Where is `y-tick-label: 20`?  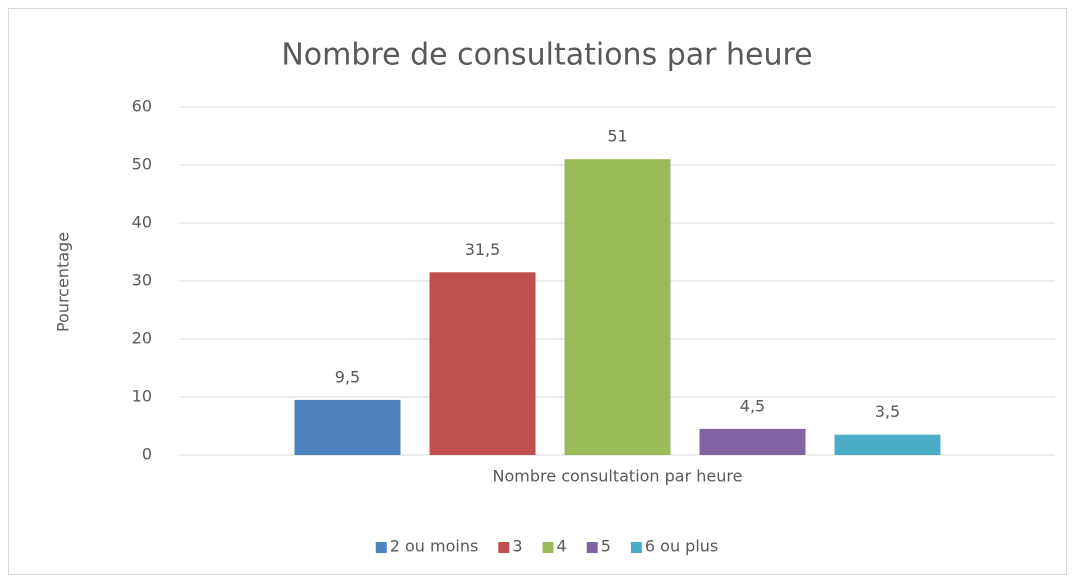 y-tick-label: 20 is located at coordinates (142, 338).